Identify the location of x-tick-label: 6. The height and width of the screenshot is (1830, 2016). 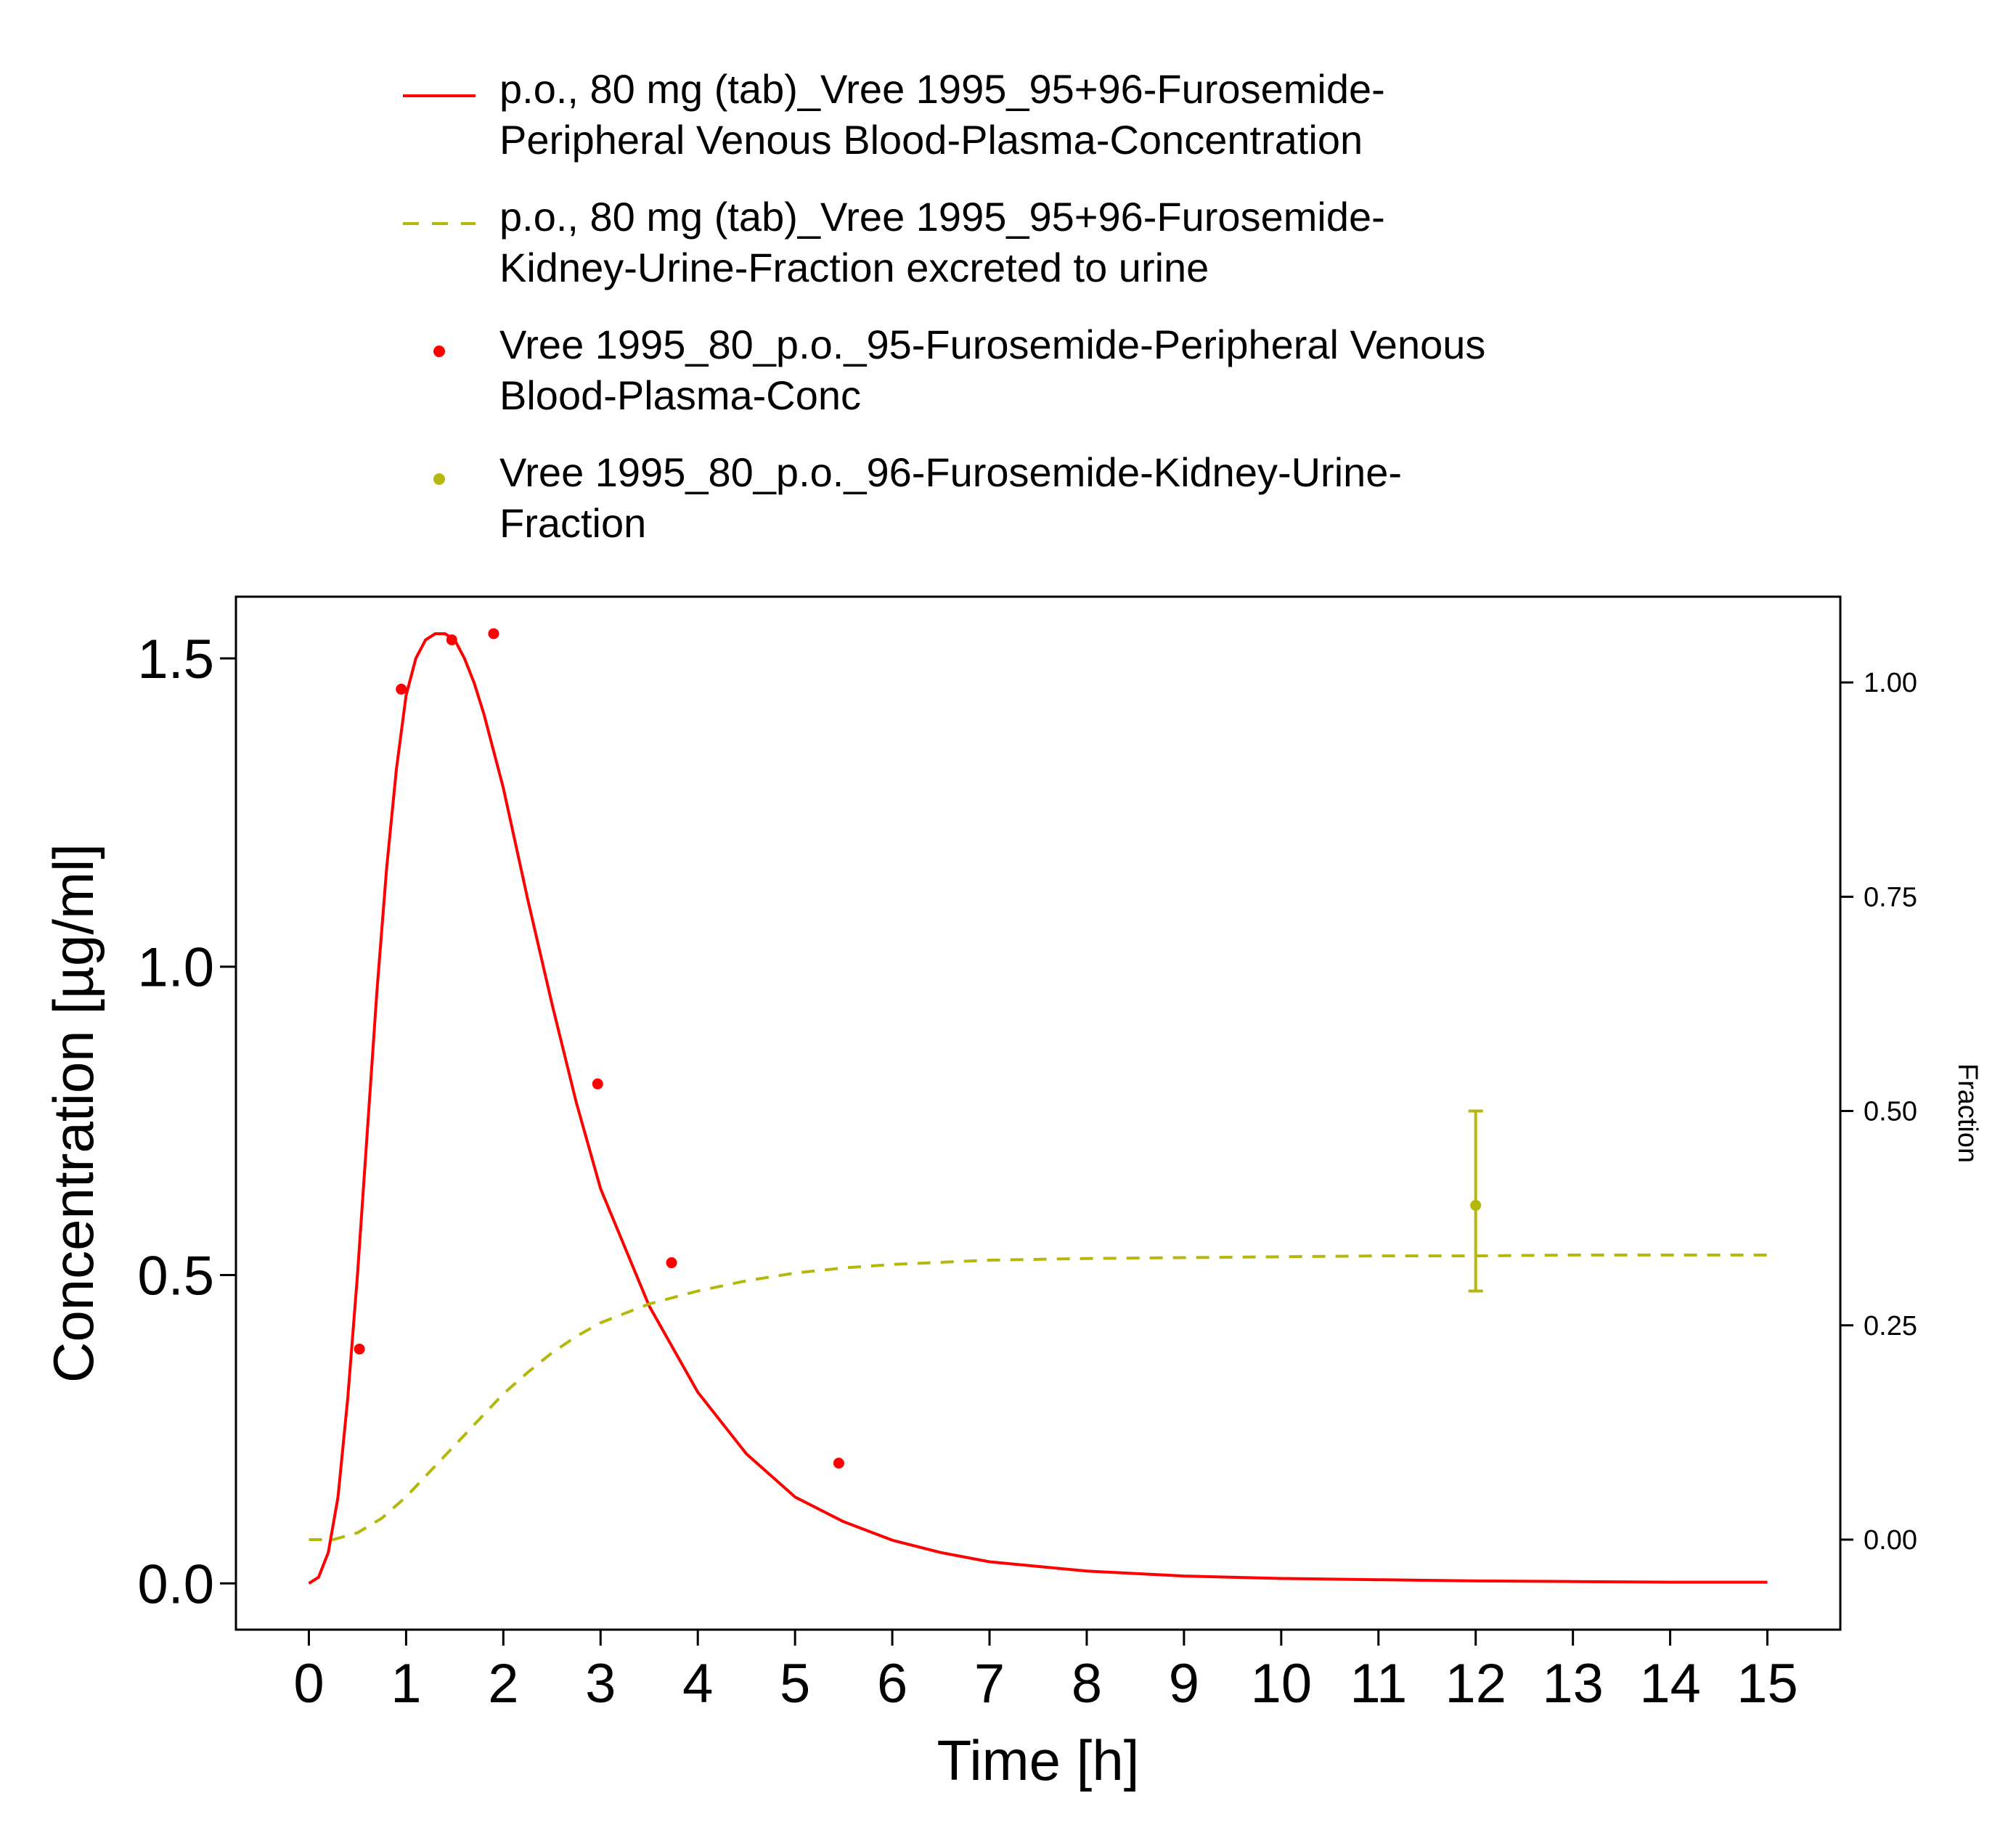
(892, 1684).